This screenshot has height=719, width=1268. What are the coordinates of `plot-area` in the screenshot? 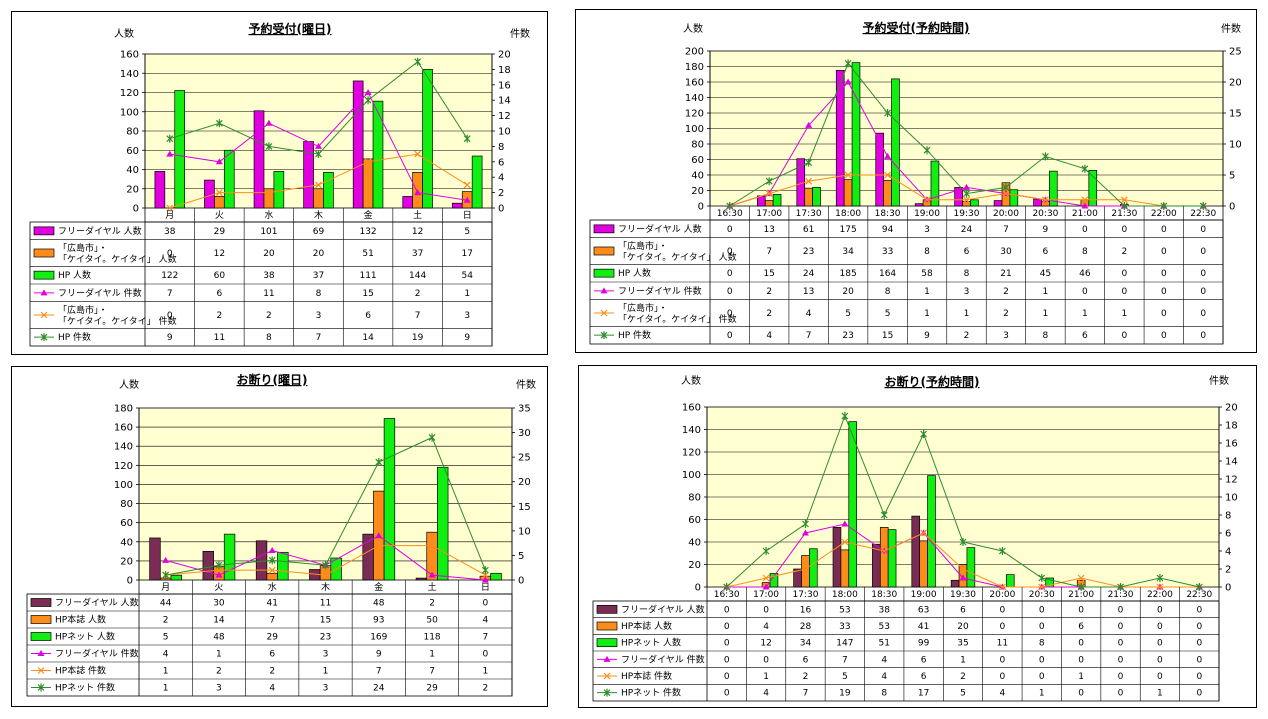 It's located at (325, 494).